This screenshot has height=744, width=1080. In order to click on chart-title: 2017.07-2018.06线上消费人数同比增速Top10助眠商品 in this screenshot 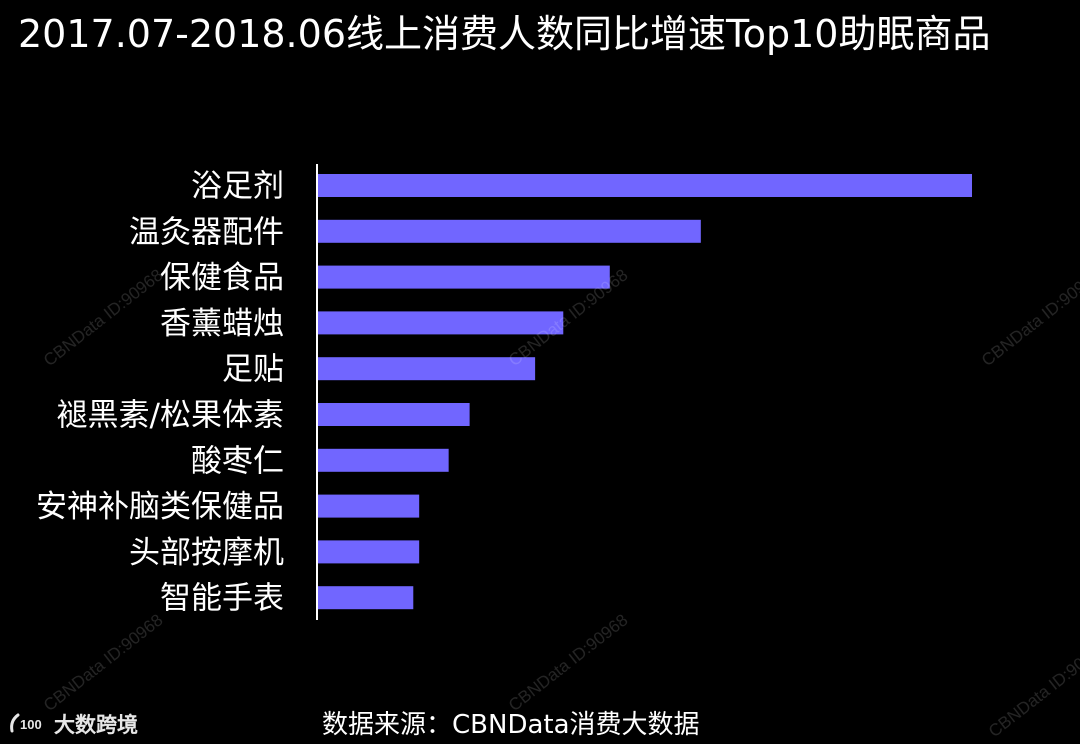, I will do `click(504, 34)`.